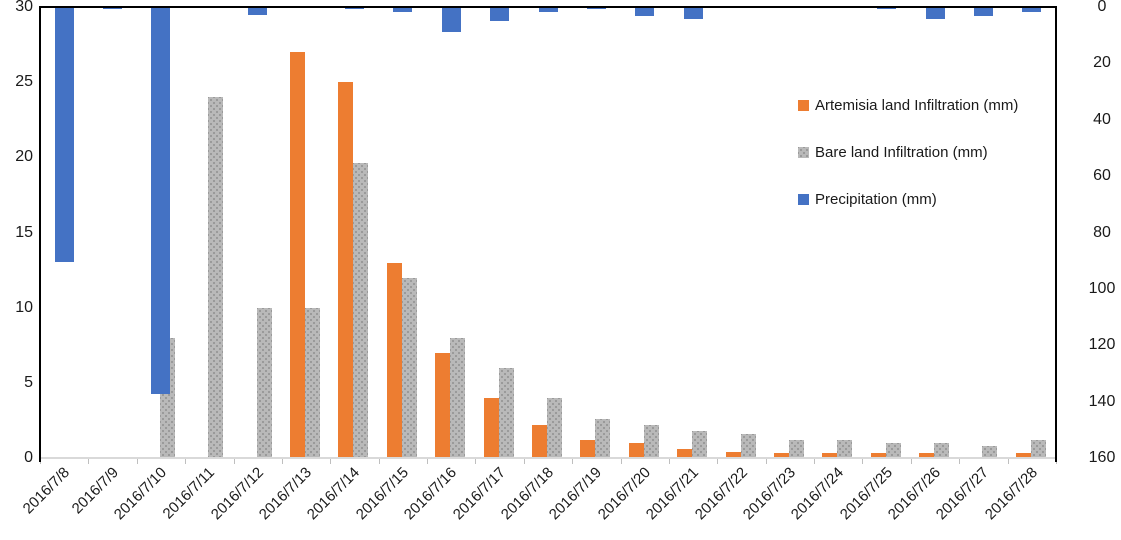 Image resolution: width=1121 pixels, height=540 pixels. I want to click on right-axis-tick-label: 120, so click(1102, 345).